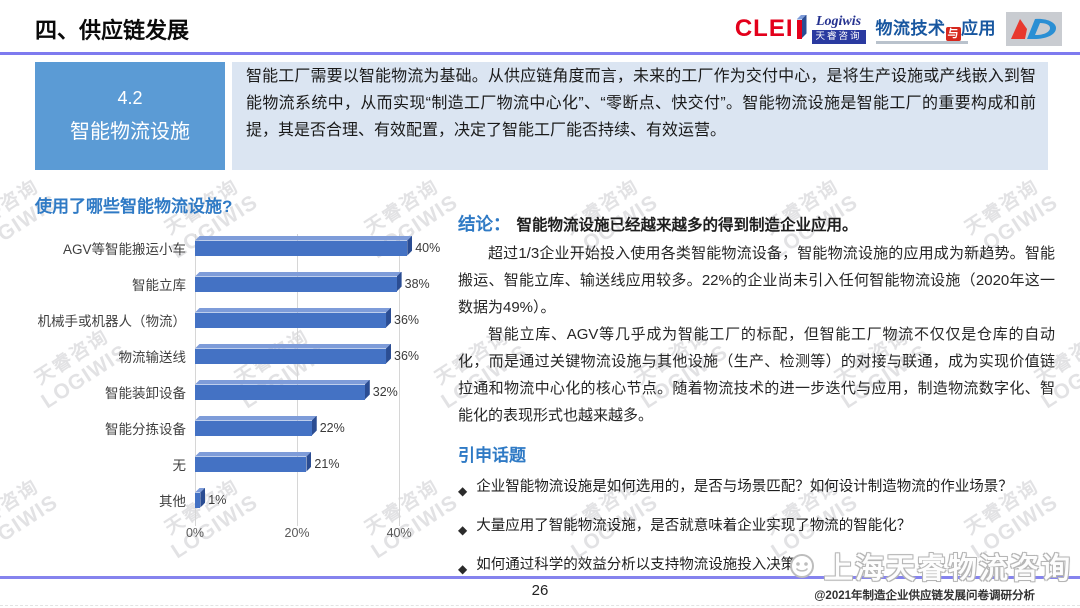 This screenshot has width=1080, height=608. I want to click on bar-value-label: 21%, so click(327, 464).